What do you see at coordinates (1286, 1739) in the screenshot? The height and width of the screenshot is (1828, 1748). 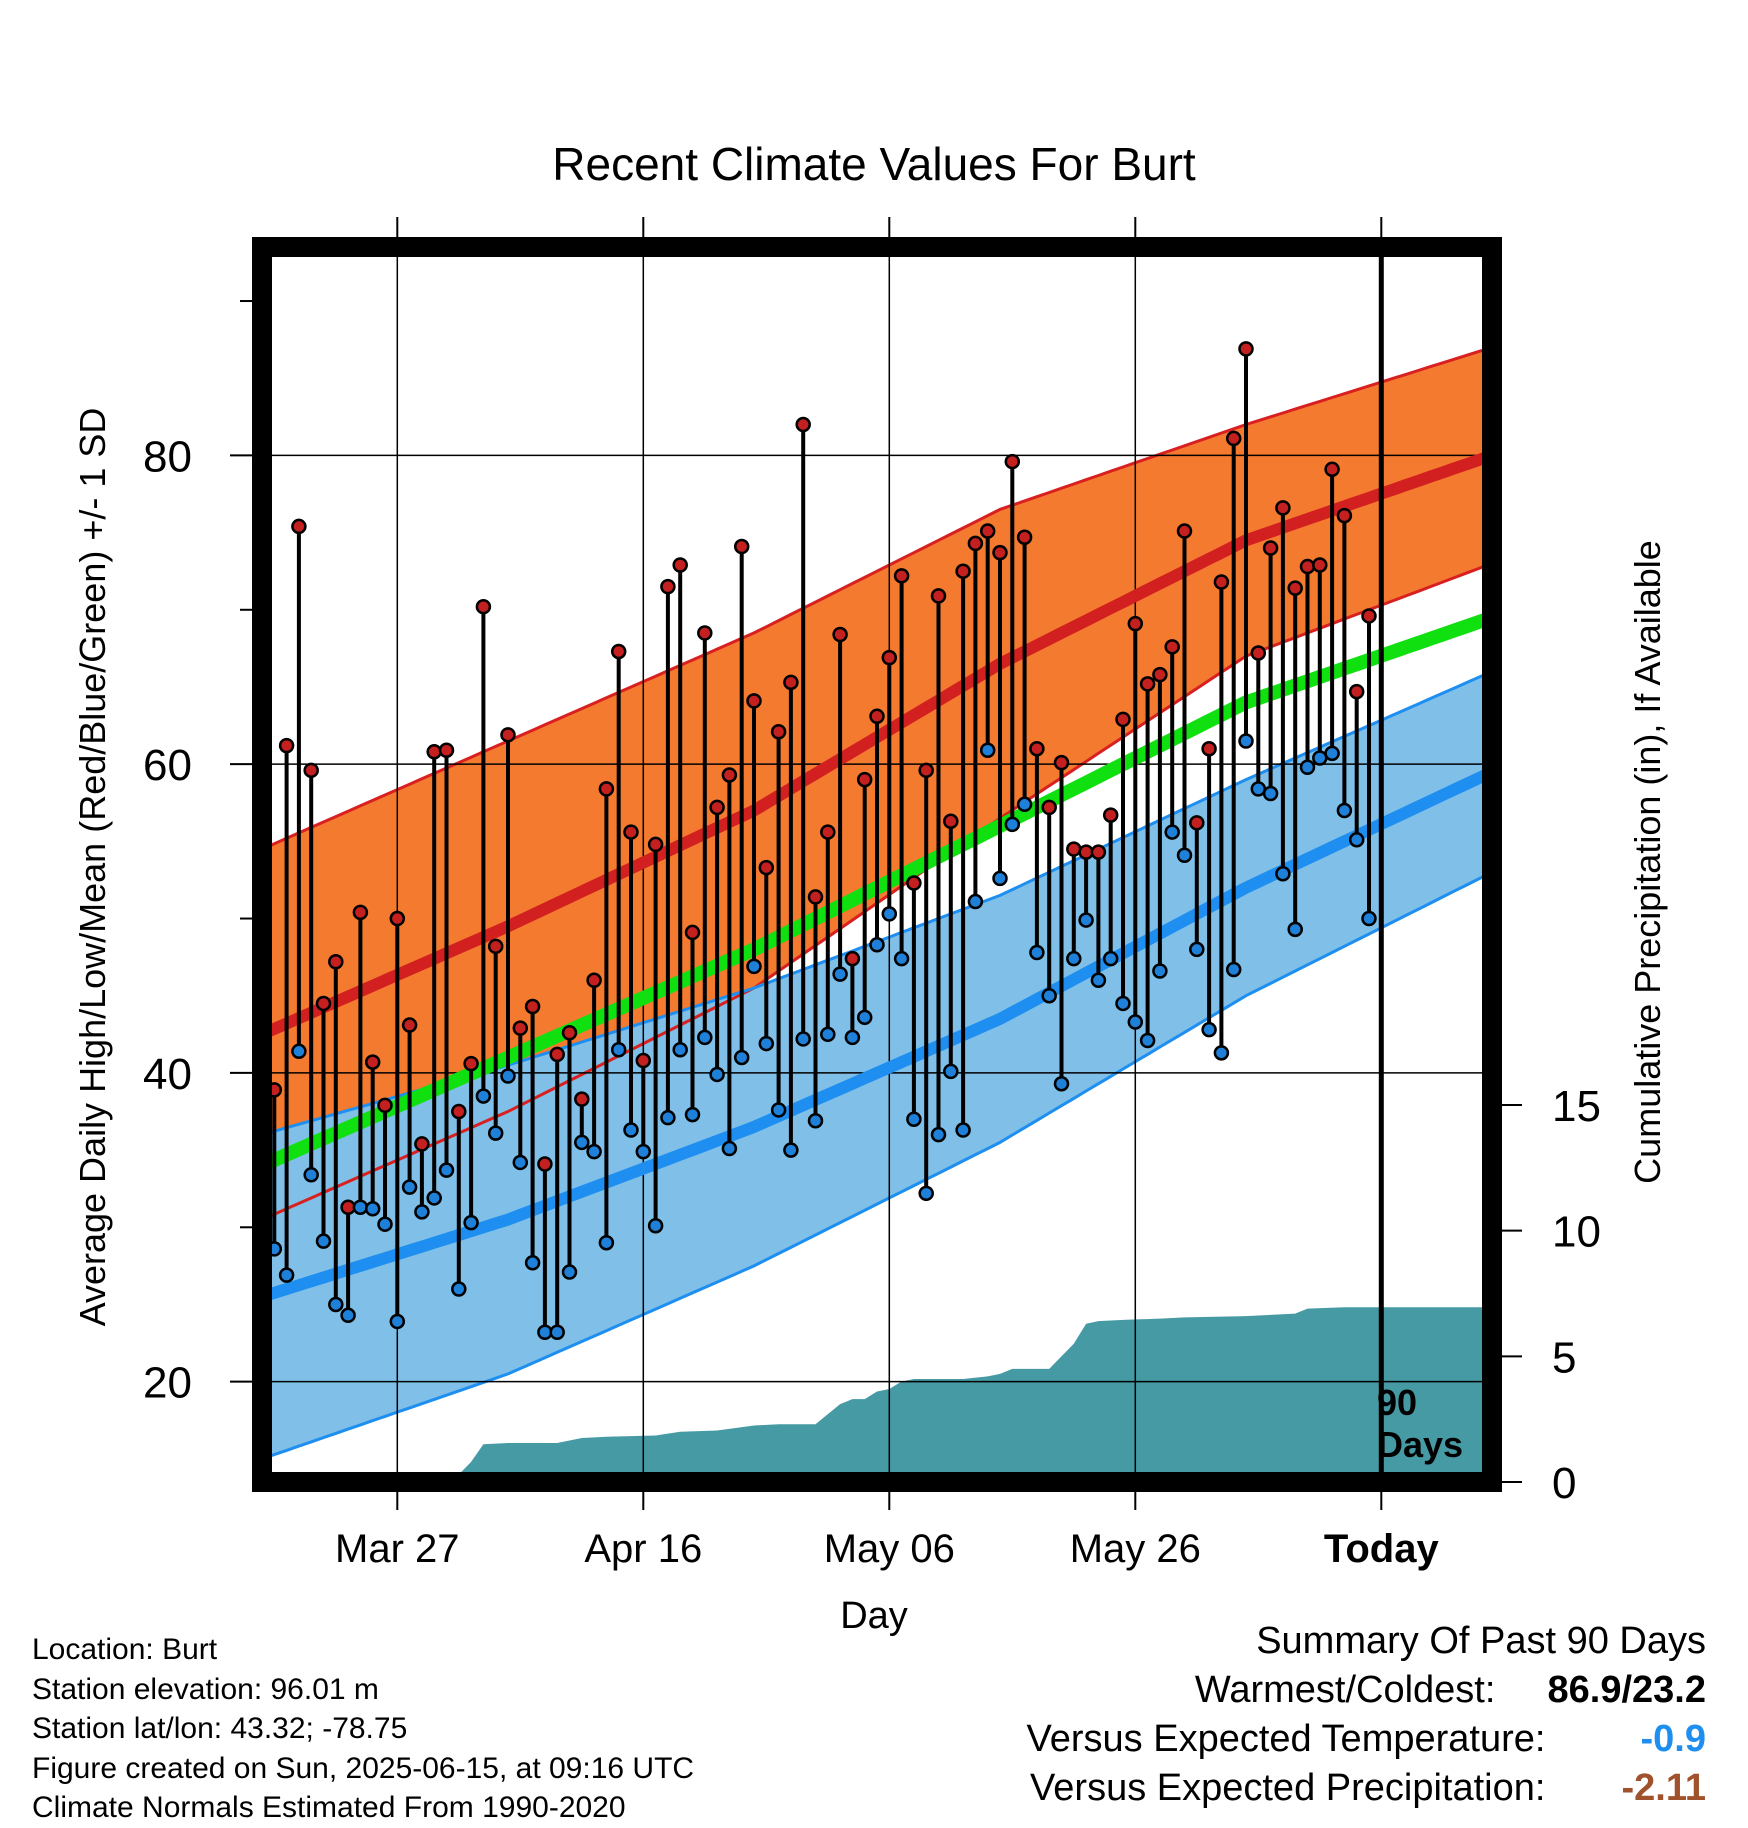 I see `temp-deviation-label: Versus Expected Temperature:` at bounding box center [1286, 1739].